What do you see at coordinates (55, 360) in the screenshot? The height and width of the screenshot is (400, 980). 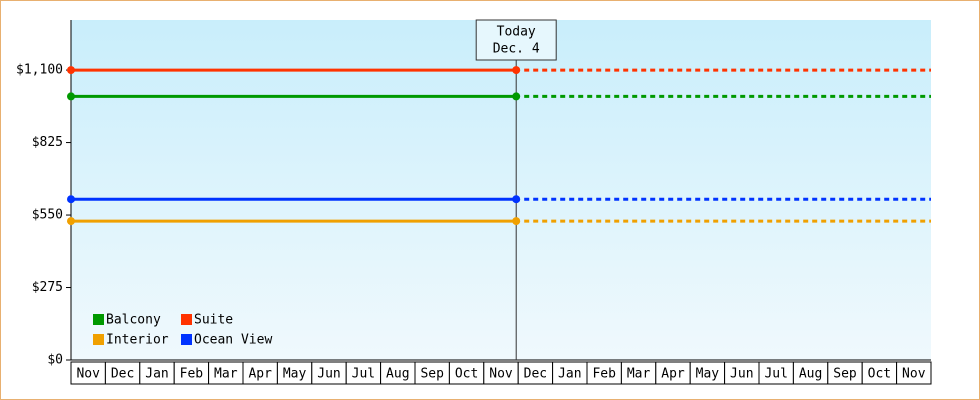 I see `y-tick-label: $0` at bounding box center [55, 360].